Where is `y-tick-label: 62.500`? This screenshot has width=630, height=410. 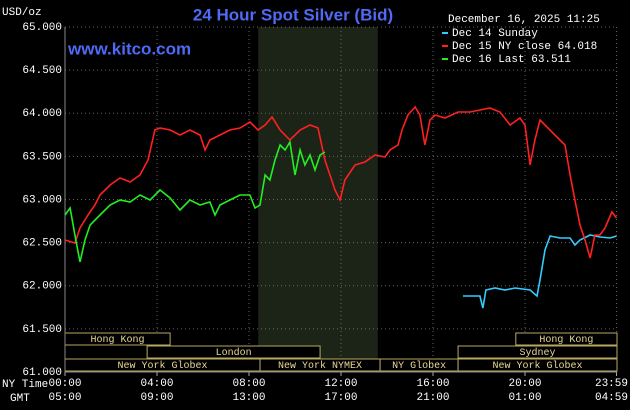 y-tick-label: 62.500 is located at coordinates (42, 244).